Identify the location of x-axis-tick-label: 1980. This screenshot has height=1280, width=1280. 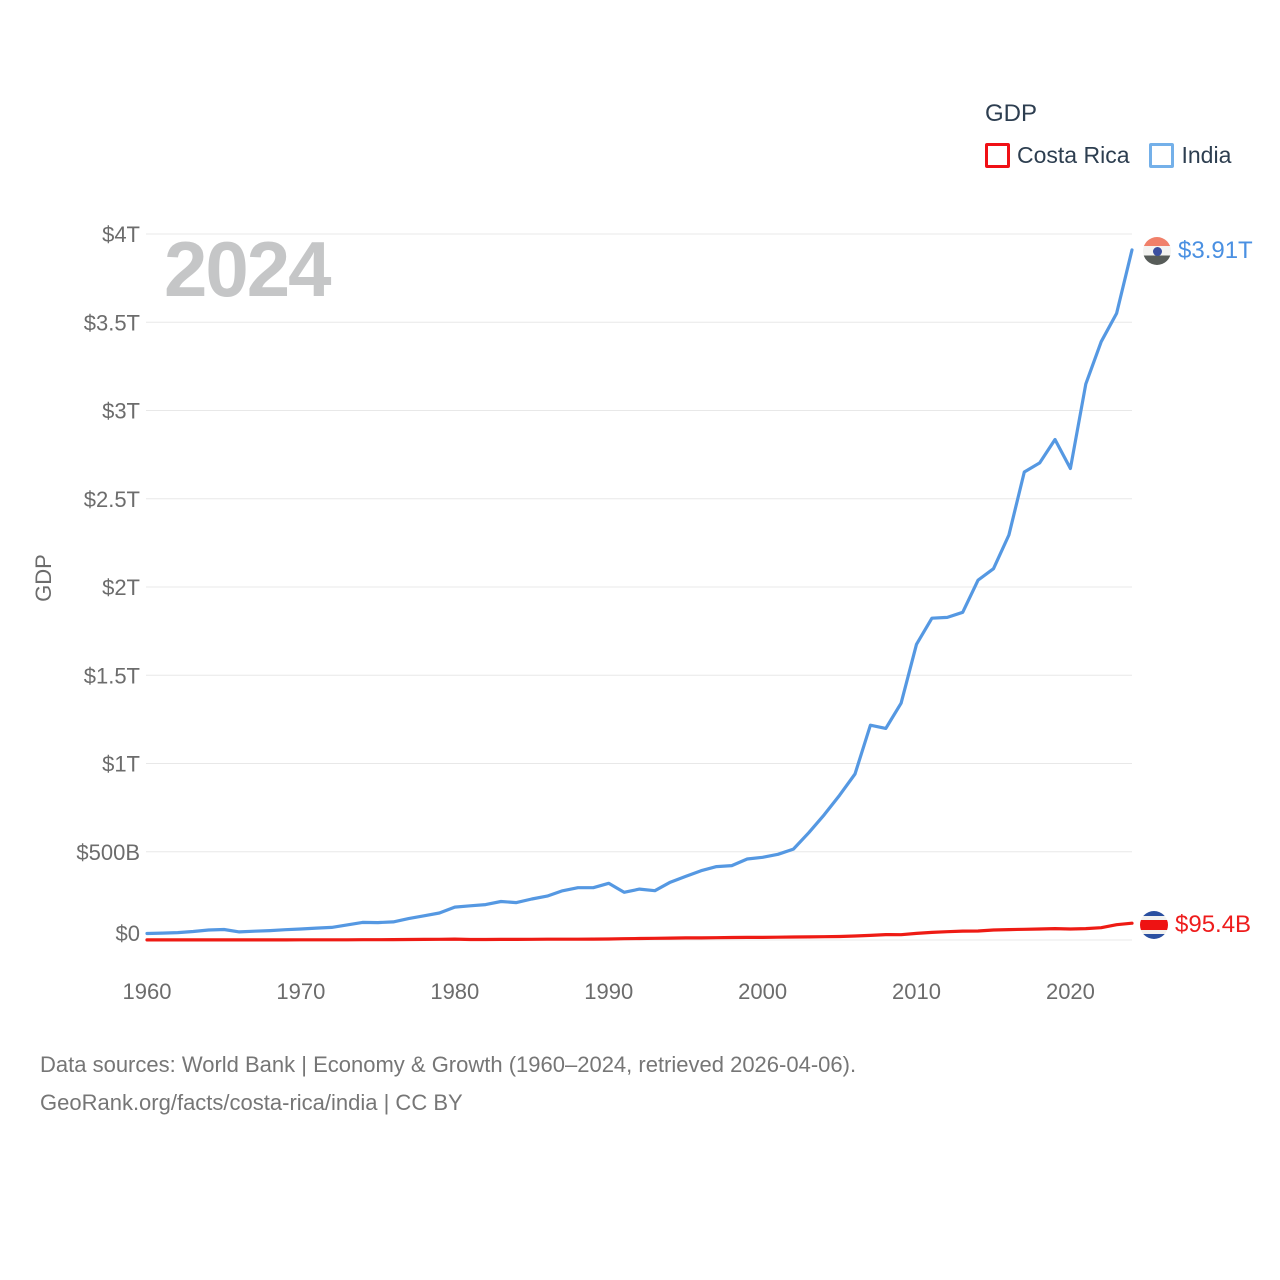
(454, 991).